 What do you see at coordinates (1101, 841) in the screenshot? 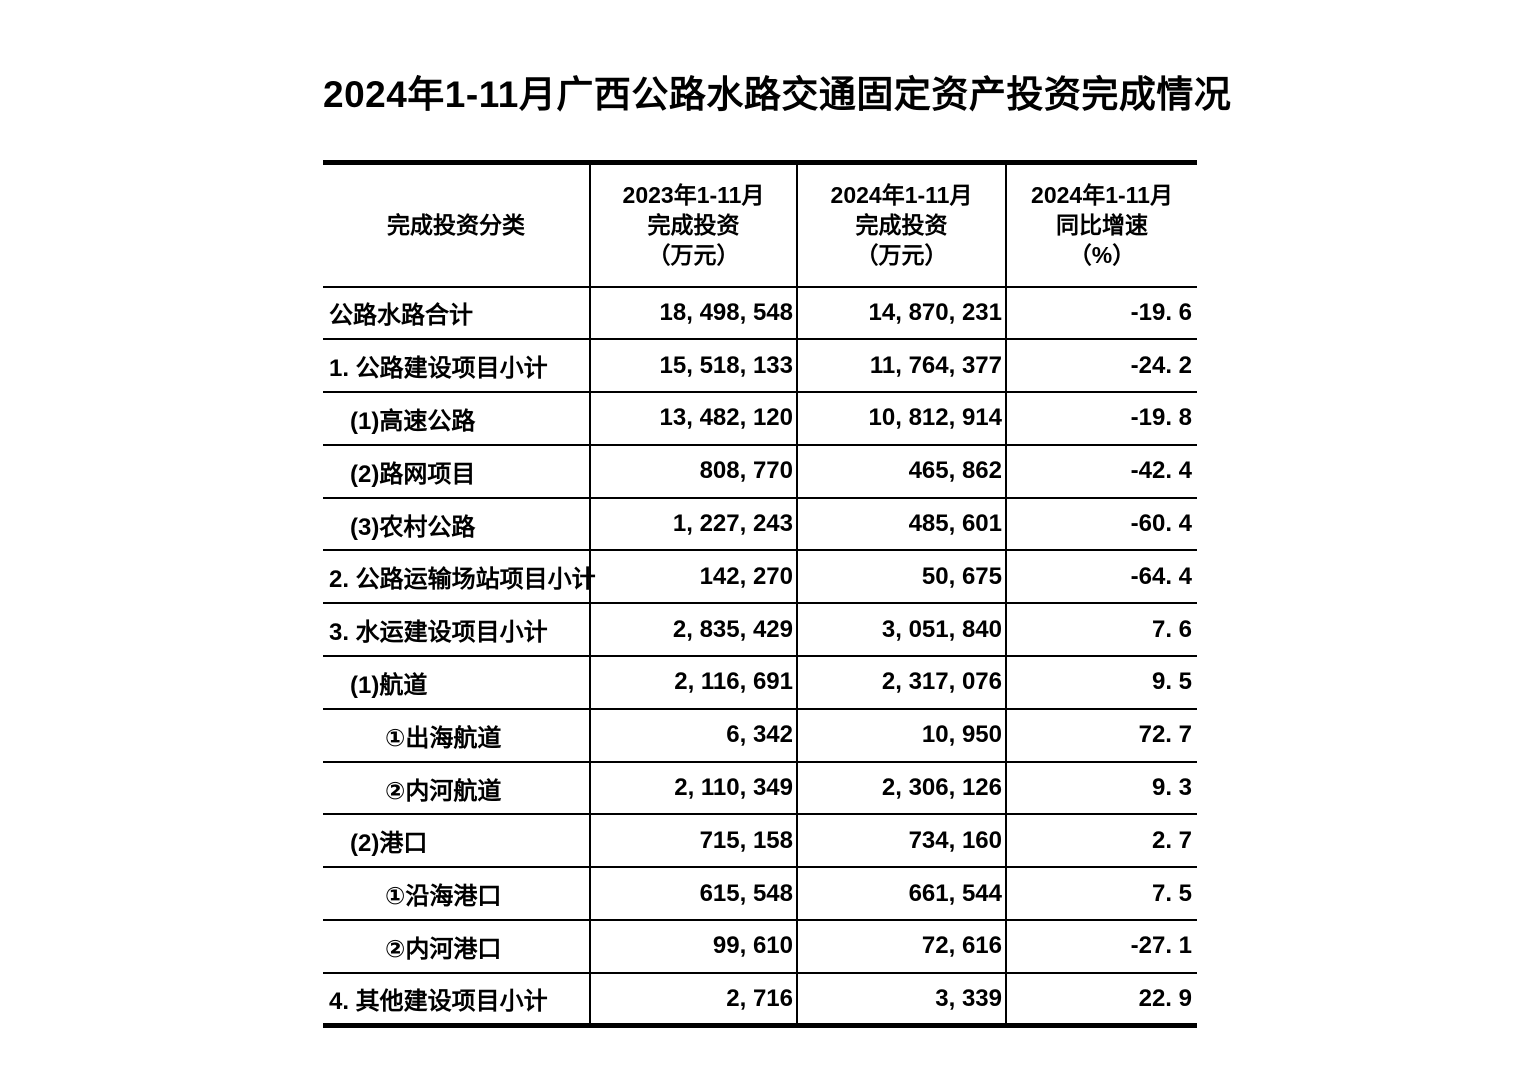
I see `growth-cell: 2. 7` at bounding box center [1101, 841].